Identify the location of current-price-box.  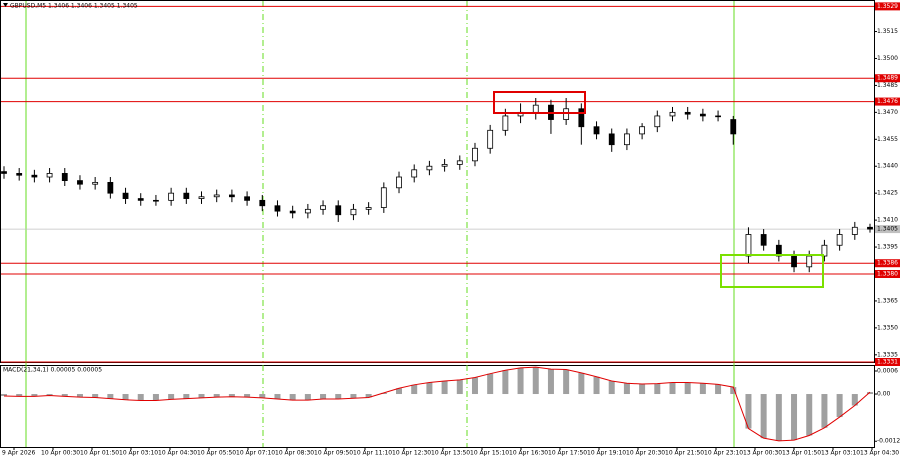
(887, 229).